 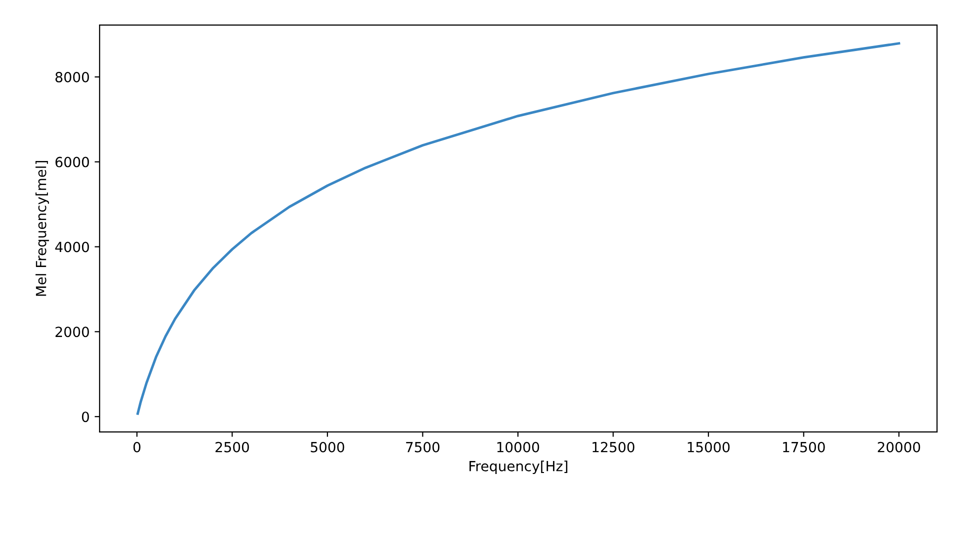 What do you see at coordinates (423, 447) in the screenshot?
I see `x-tick-label: 7500` at bounding box center [423, 447].